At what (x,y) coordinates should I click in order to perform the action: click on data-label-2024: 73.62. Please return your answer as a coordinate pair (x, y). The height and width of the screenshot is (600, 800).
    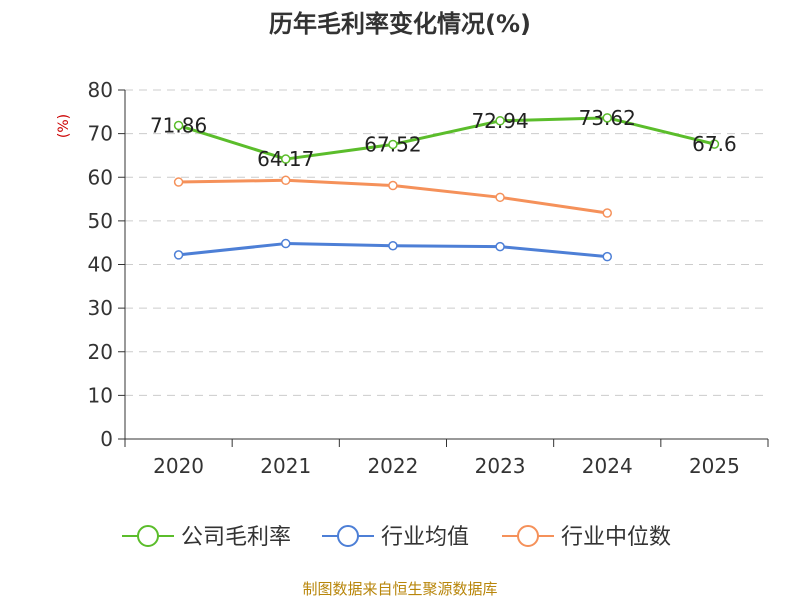
    Looking at the image, I should click on (607, 118).